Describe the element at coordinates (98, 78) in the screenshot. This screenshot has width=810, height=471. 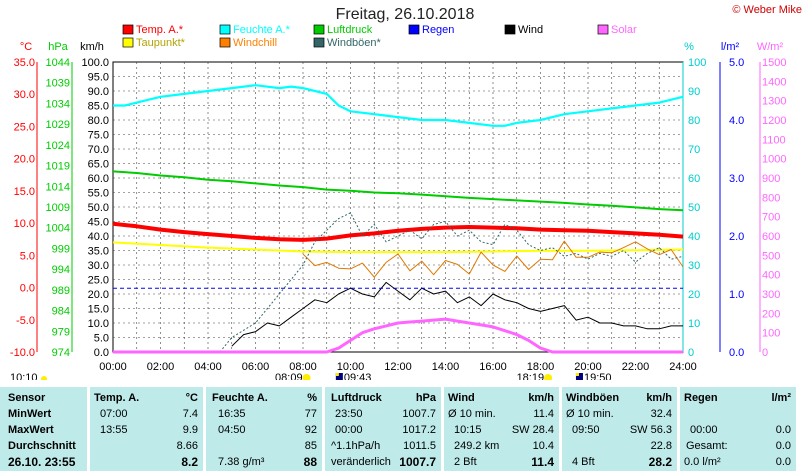
I see `axis-tick-wind: 95.0` at that location.